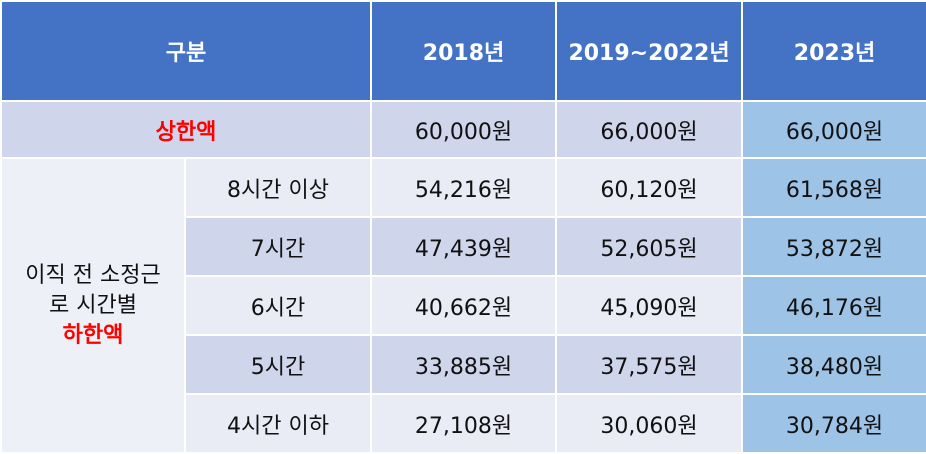 The height and width of the screenshot is (454, 926). What do you see at coordinates (833, 187) in the screenshot?
I see `value-2023: 61,568원` at bounding box center [833, 187].